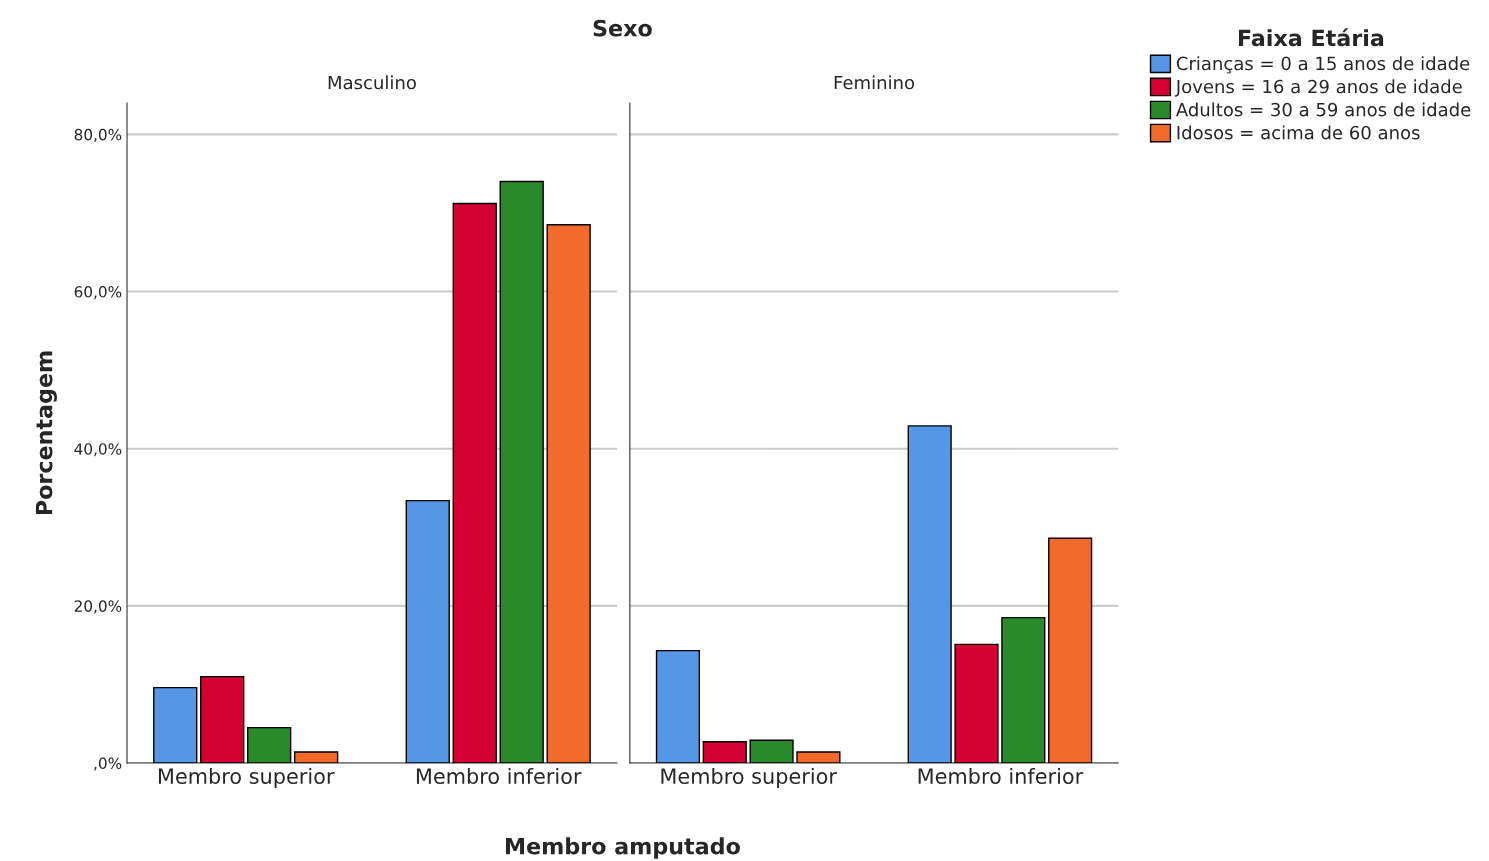 The height and width of the screenshot is (861, 1489). What do you see at coordinates (1323, 109) in the screenshot?
I see `legend-label: Adultos = 30 a 59 anos de idade` at bounding box center [1323, 109].